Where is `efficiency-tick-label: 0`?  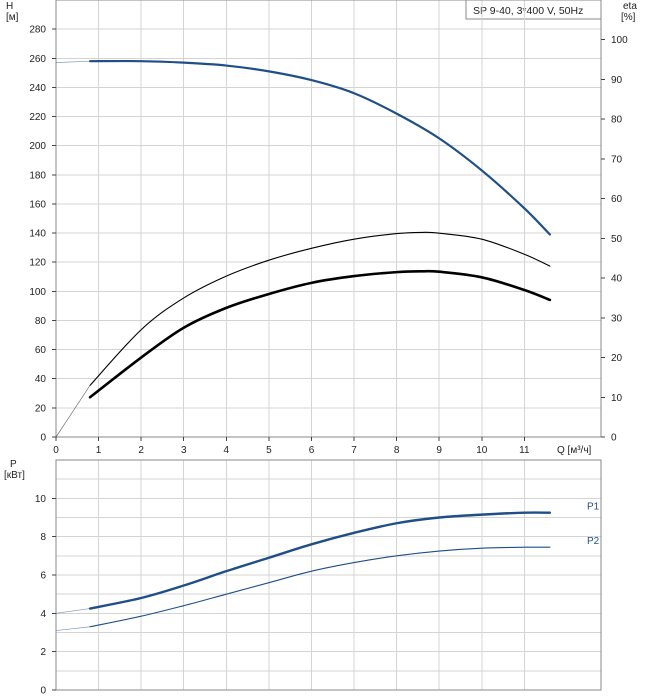 efficiency-tick-label: 0 is located at coordinates (614, 438).